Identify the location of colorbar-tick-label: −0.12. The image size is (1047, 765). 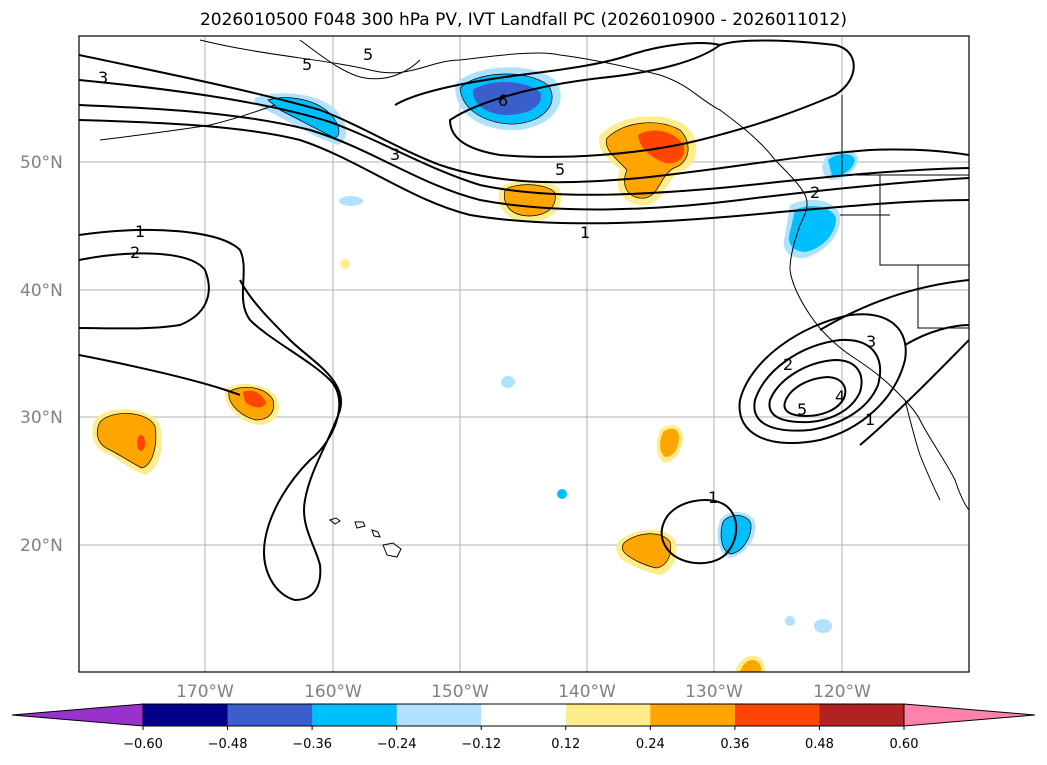
(481, 744).